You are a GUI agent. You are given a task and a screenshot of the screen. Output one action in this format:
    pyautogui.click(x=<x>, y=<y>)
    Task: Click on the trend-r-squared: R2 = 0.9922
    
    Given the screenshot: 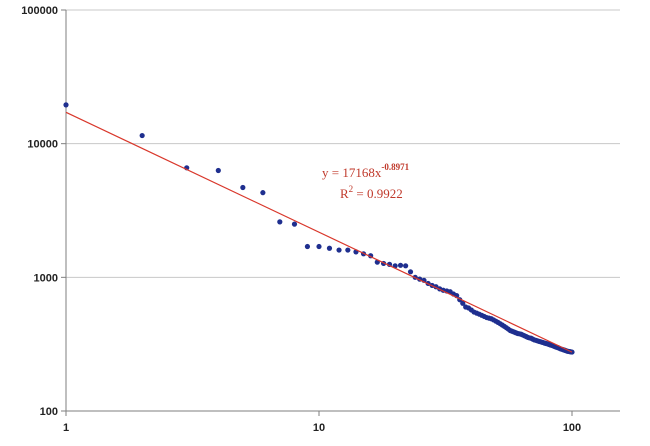 What is the action you would take?
    pyautogui.click(x=371, y=192)
    